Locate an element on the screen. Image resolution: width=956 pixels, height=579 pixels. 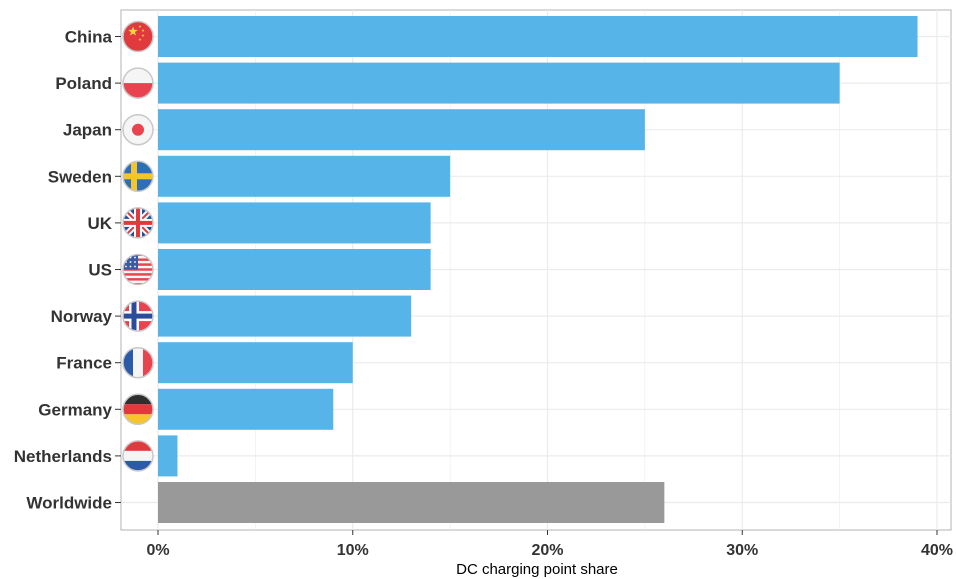
y-tick-label: Poland is located at coordinates (83, 83).